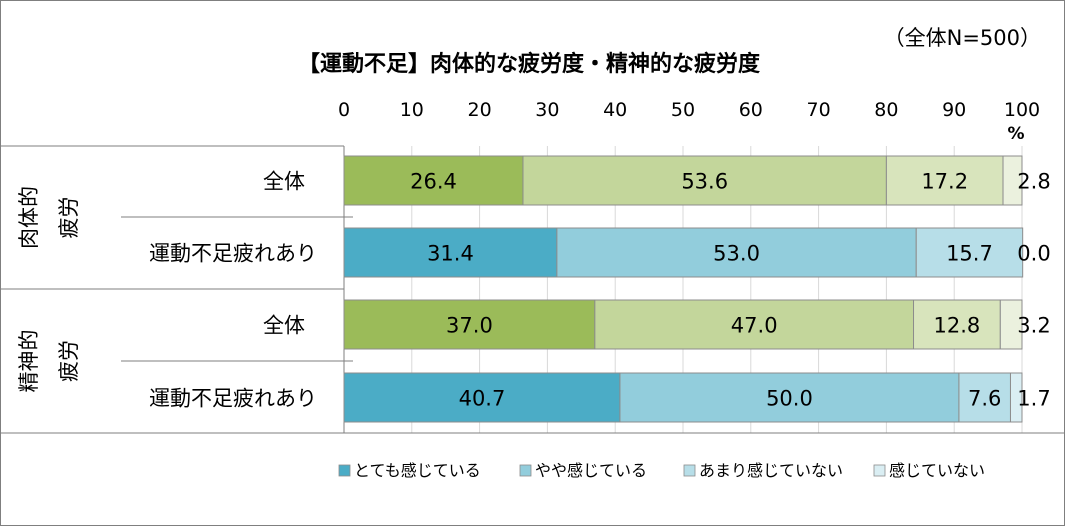 The height and width of the screenshot is (526, 1065). Describe the element at coordinates (49, 217) in the screenshot. I see `group-label: 肉体的 疲労` at that location.